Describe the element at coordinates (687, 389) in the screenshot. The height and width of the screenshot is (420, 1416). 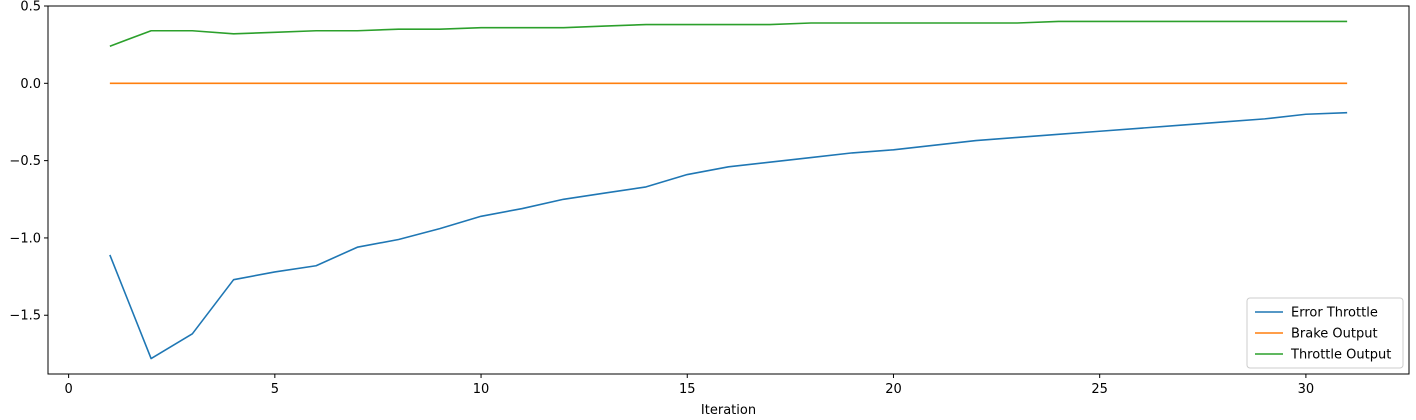
I see `x-tick-label: 15` at that location.